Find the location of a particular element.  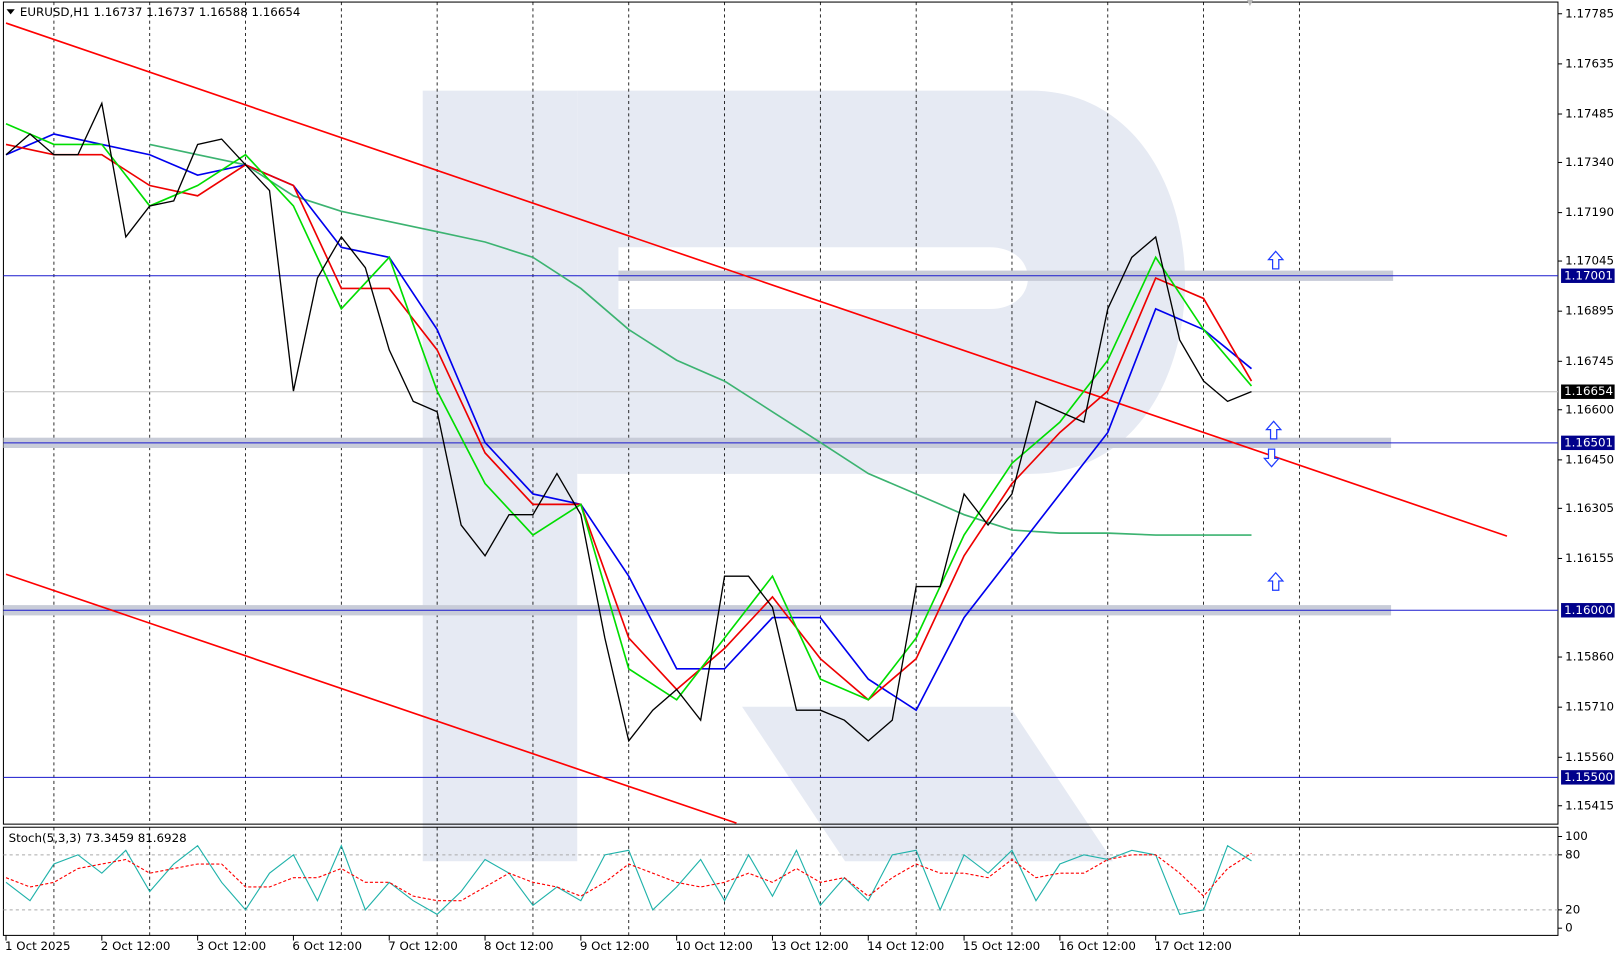

level-label: 1.15500 is located at coordinates (1588, 777).